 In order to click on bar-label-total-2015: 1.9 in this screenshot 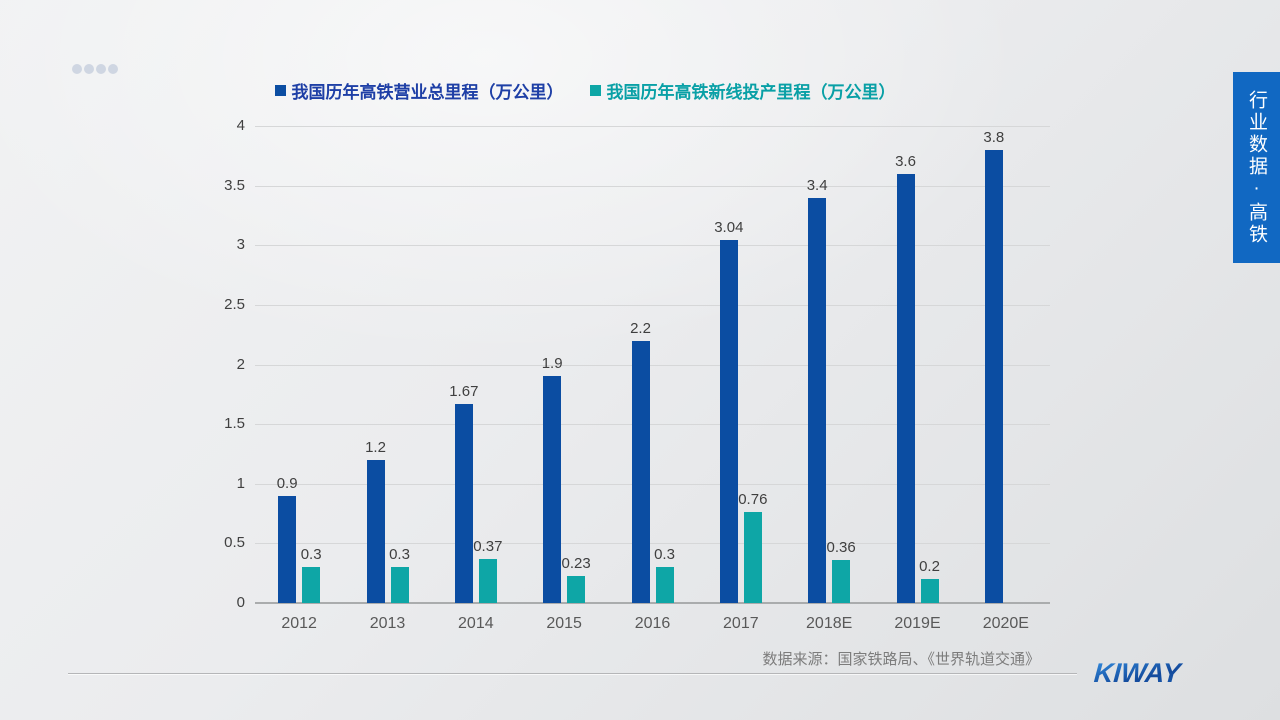, I will do `click(552, 364)`.